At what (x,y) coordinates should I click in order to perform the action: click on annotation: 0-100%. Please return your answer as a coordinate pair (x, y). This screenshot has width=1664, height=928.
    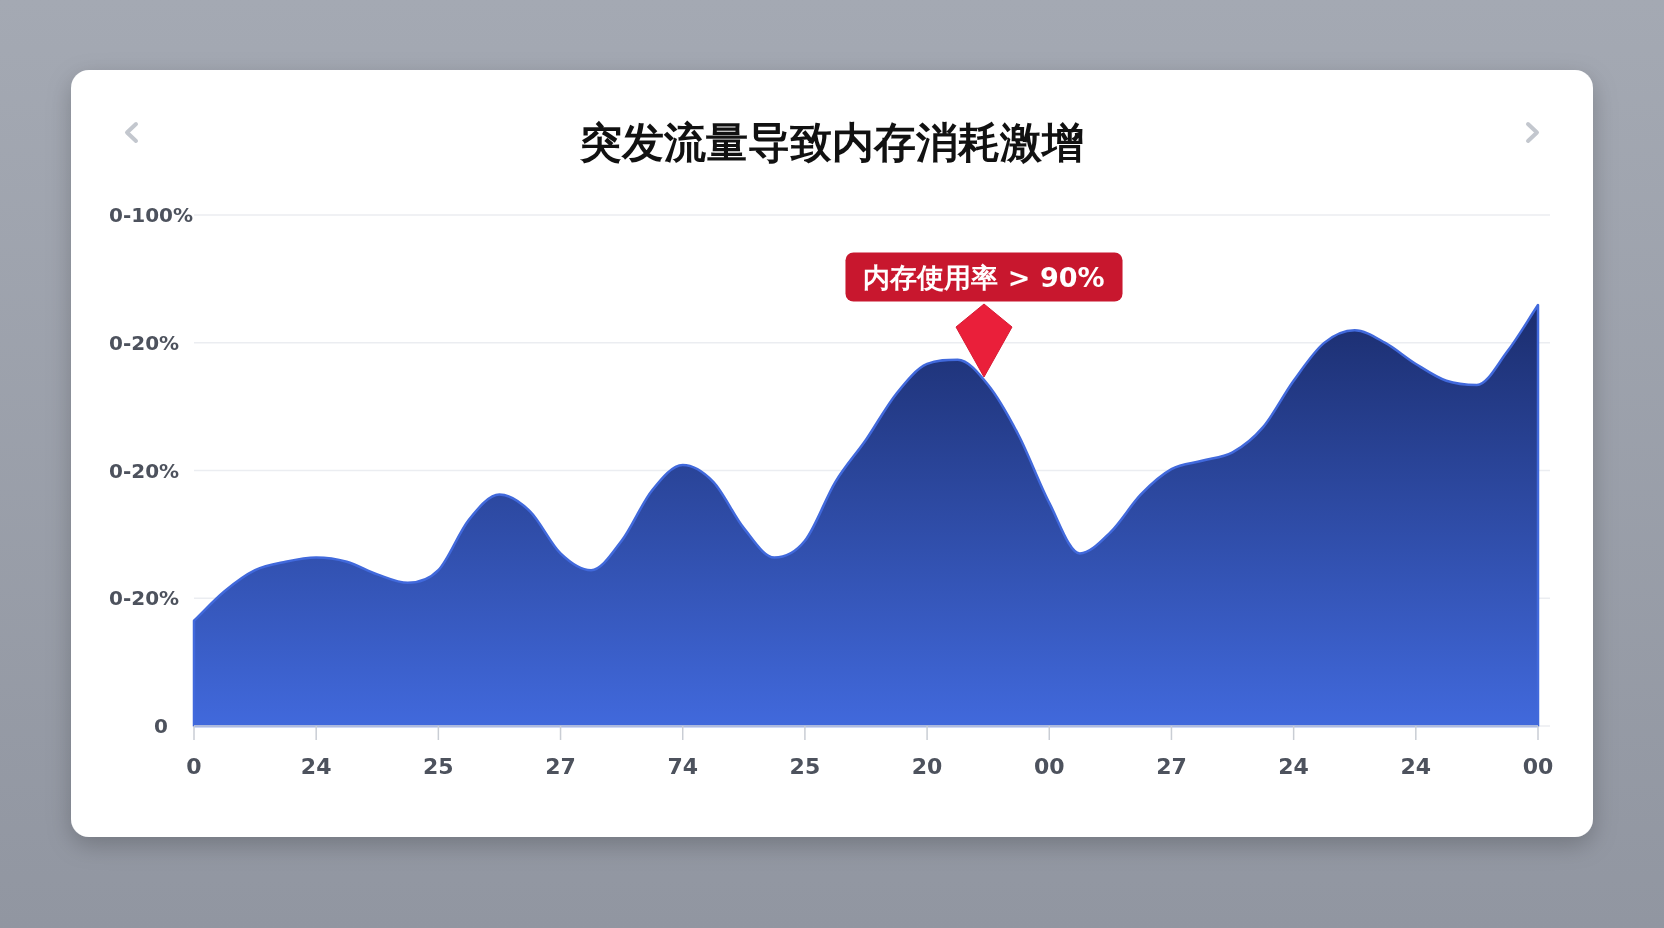
    Looking at the image, I should click on (151, 215).